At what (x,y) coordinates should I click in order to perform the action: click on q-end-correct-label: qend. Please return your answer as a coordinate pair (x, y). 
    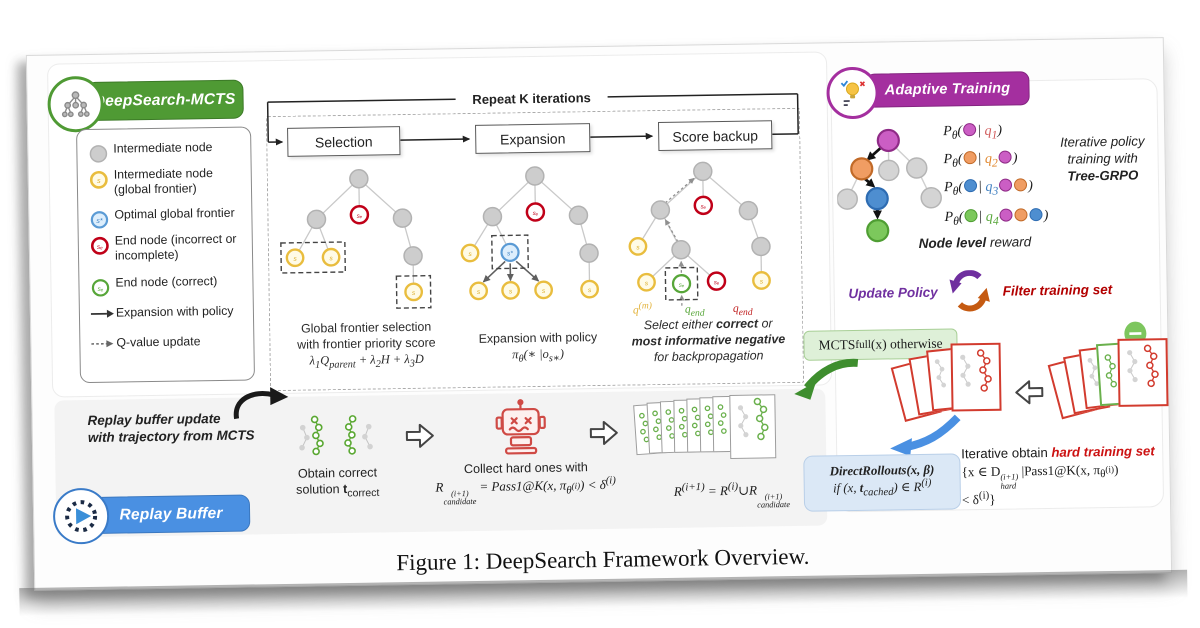
    Looking at the image, I should click on (694, 311).